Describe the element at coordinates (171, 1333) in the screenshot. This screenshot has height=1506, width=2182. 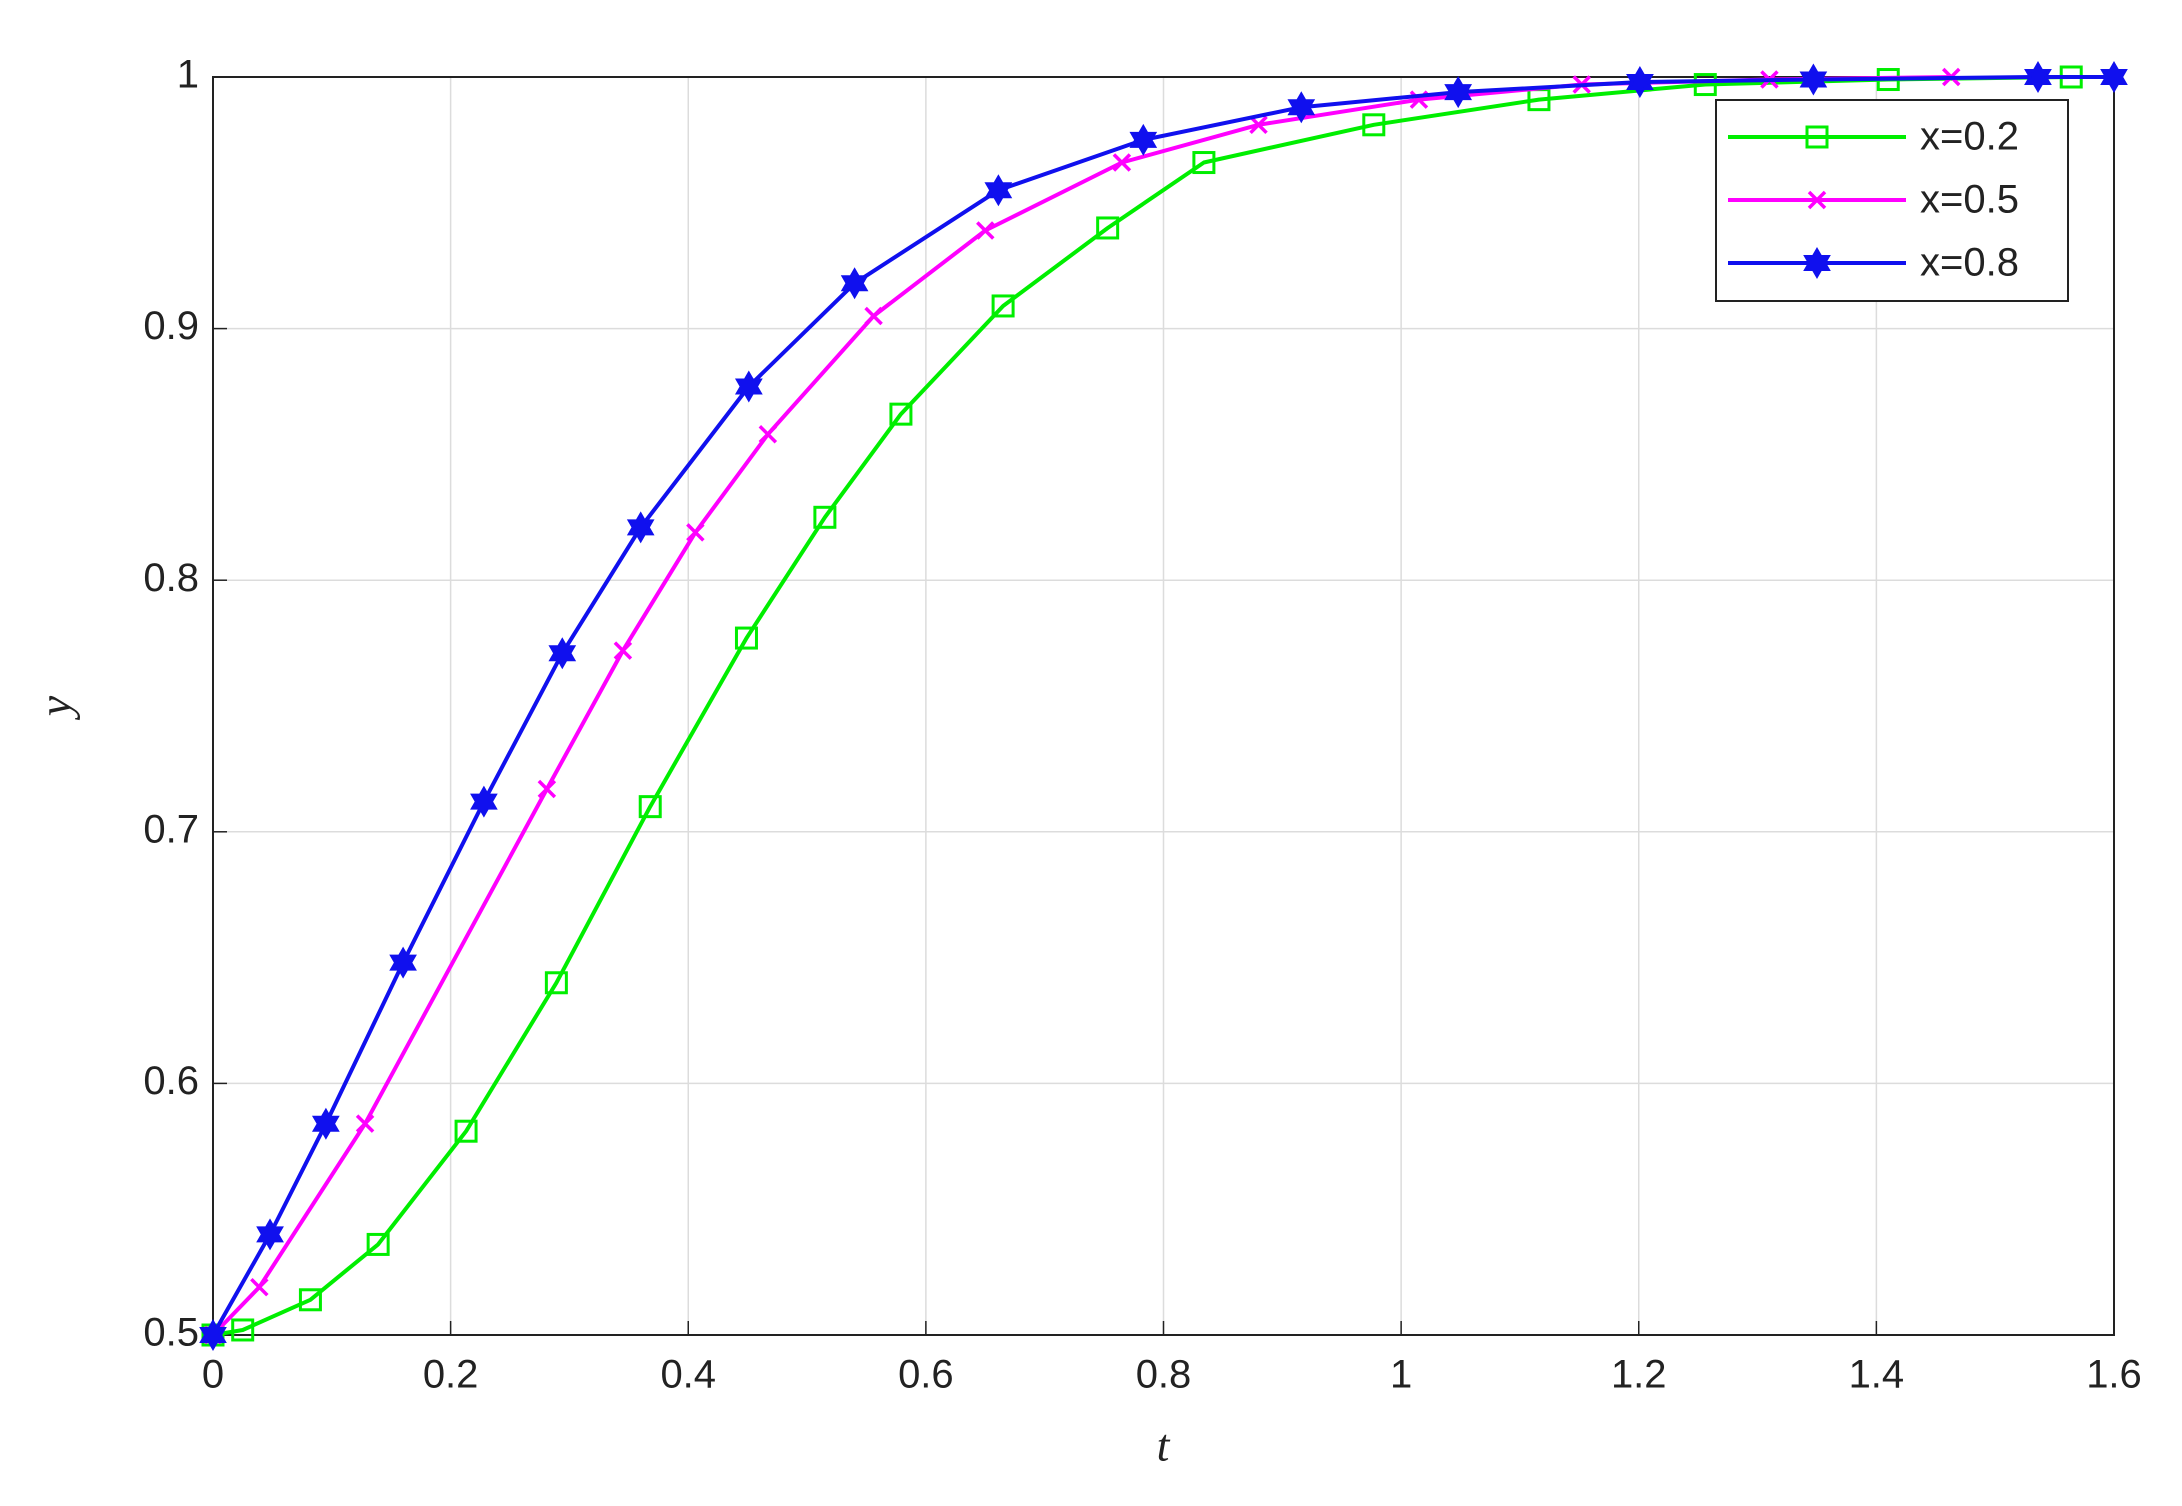
I see `y-tick-label: 0.5` at that location.